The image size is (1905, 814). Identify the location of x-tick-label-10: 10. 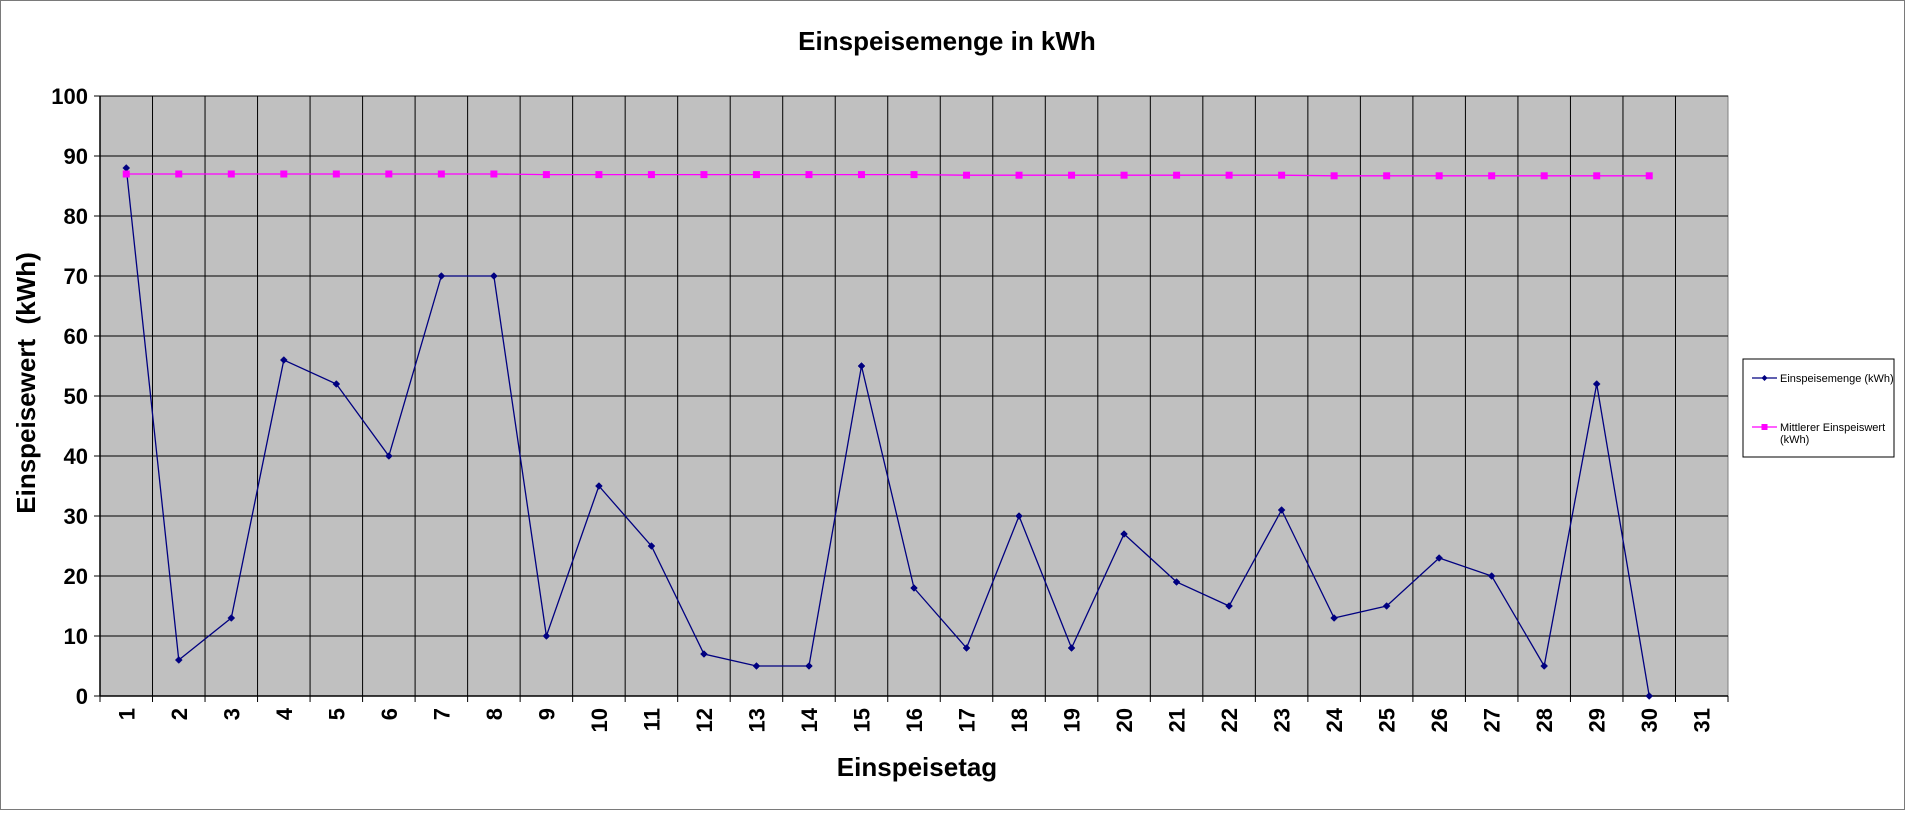
(599, 720).